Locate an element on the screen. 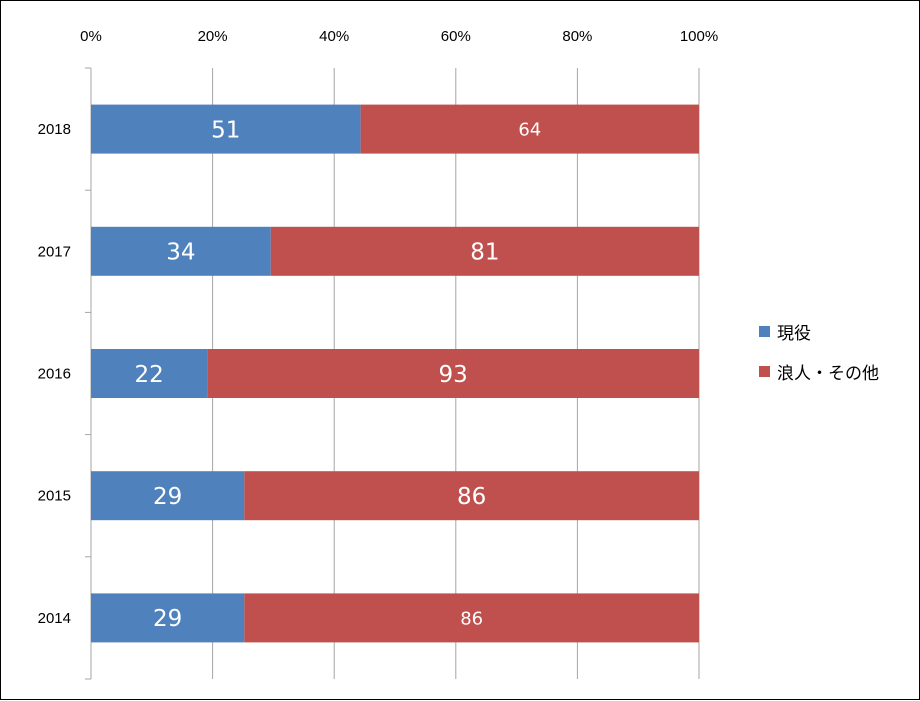 The width and height of the screenshot is (920, 701). legend-item-series-1: 浪人・その他 is located at coordinates (819, 371).